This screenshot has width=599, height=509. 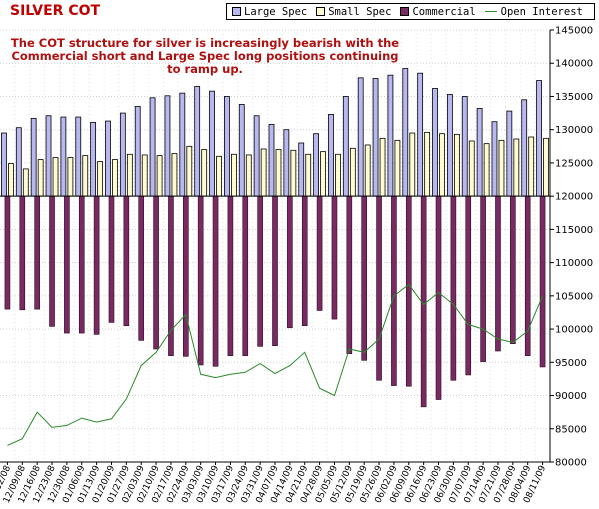 What do you see at coordinates (574, 130) in the screenshot?
I see `y-tick-label: 130000` at bounding box center [574, 130].